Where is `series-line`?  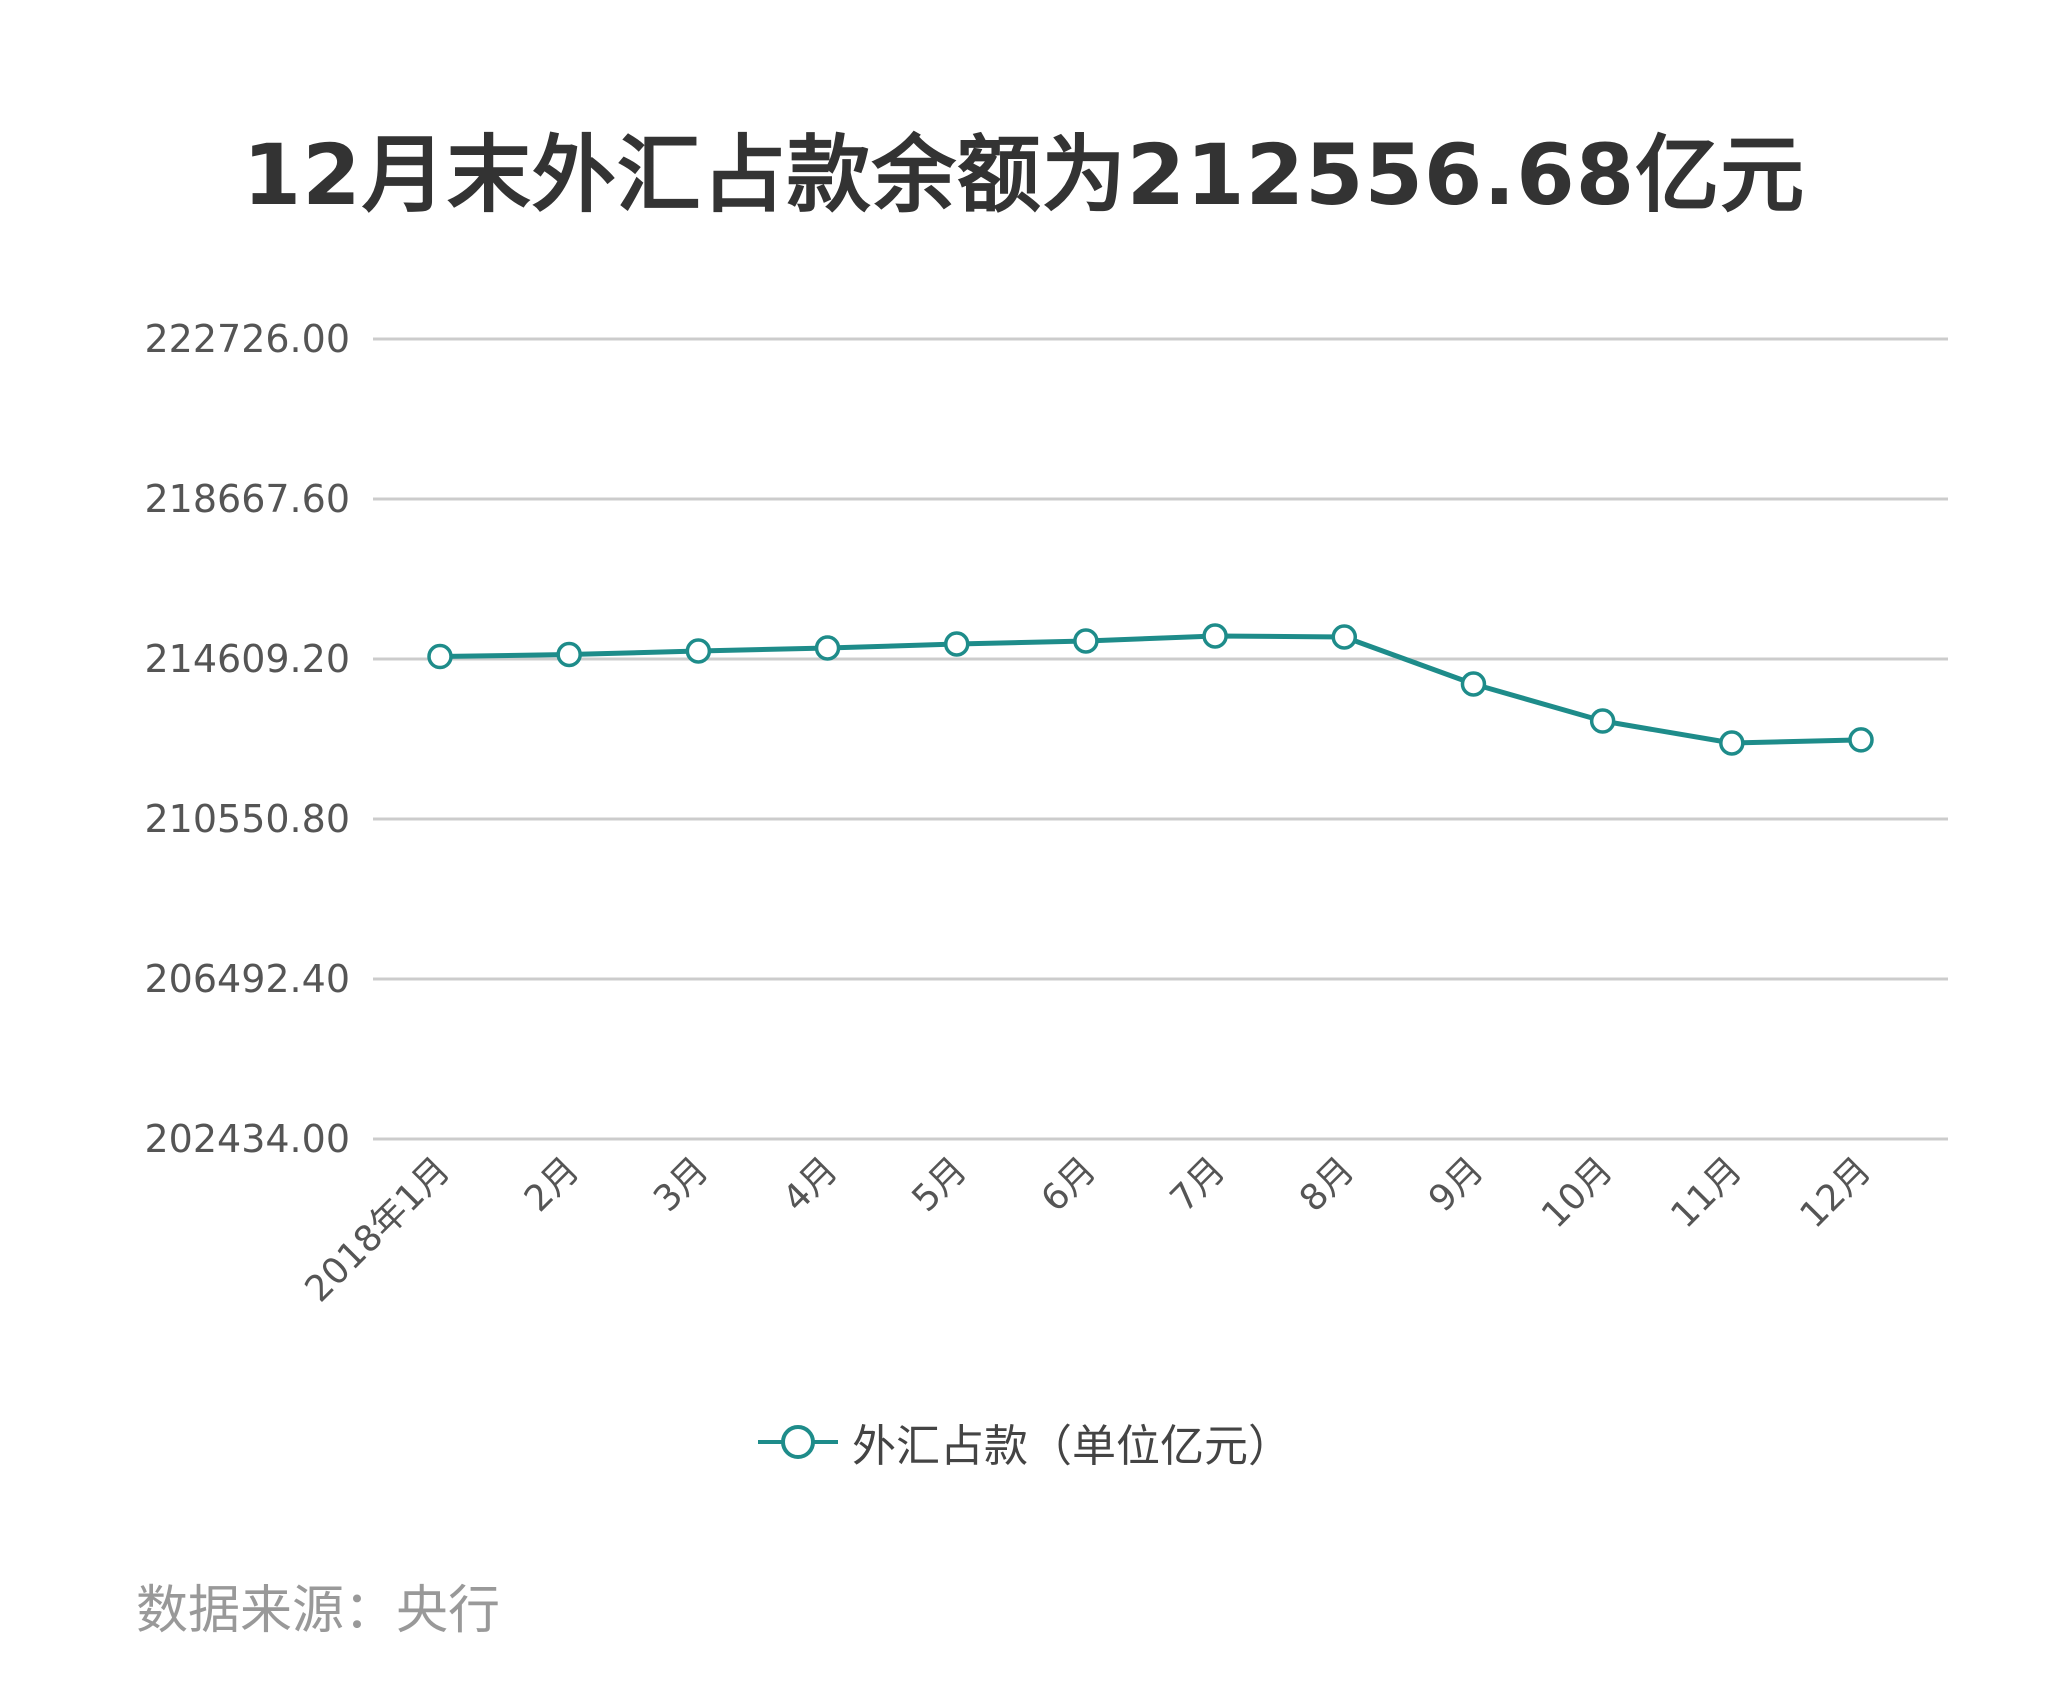 series-line is located at coordinates (1150, 689).